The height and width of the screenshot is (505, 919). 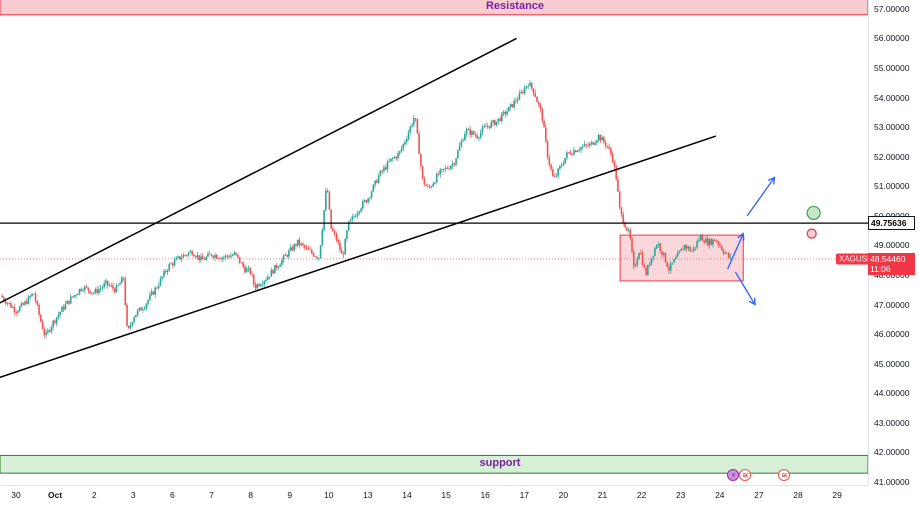 I want to click on support-label: support, so click(x=500, y=463).